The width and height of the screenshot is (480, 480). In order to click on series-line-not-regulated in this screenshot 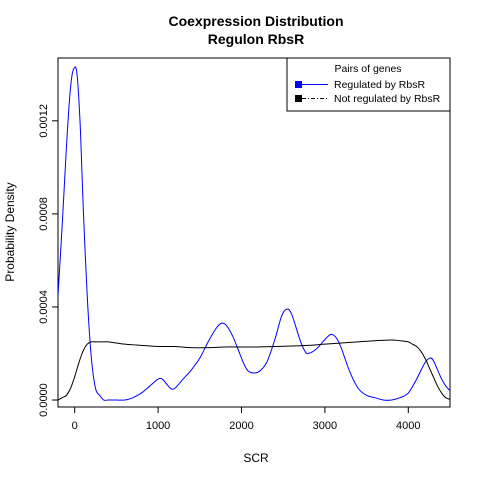, I will do `click(254, 370)`.